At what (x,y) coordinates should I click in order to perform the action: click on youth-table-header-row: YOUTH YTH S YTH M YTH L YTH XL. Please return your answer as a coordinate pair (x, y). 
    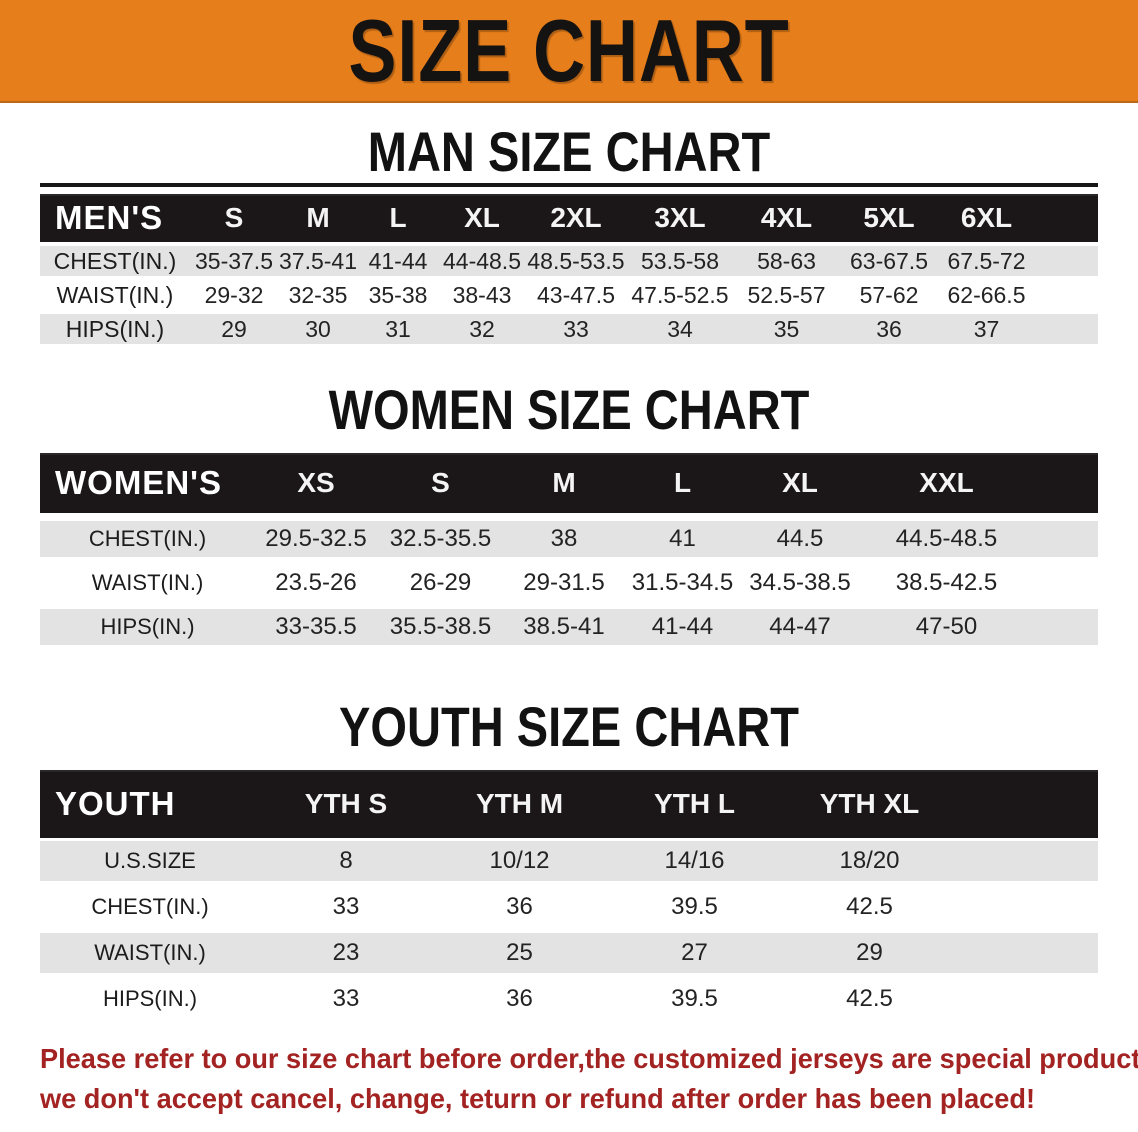
    Looking at the image, I should click on (569, 804).